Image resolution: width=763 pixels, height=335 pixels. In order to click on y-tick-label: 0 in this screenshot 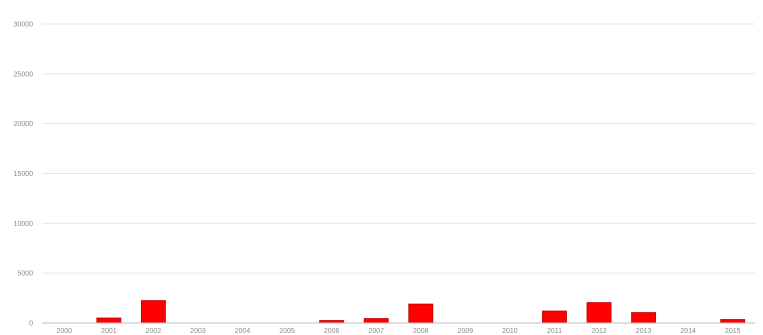, I will do `click(31, 324)`.